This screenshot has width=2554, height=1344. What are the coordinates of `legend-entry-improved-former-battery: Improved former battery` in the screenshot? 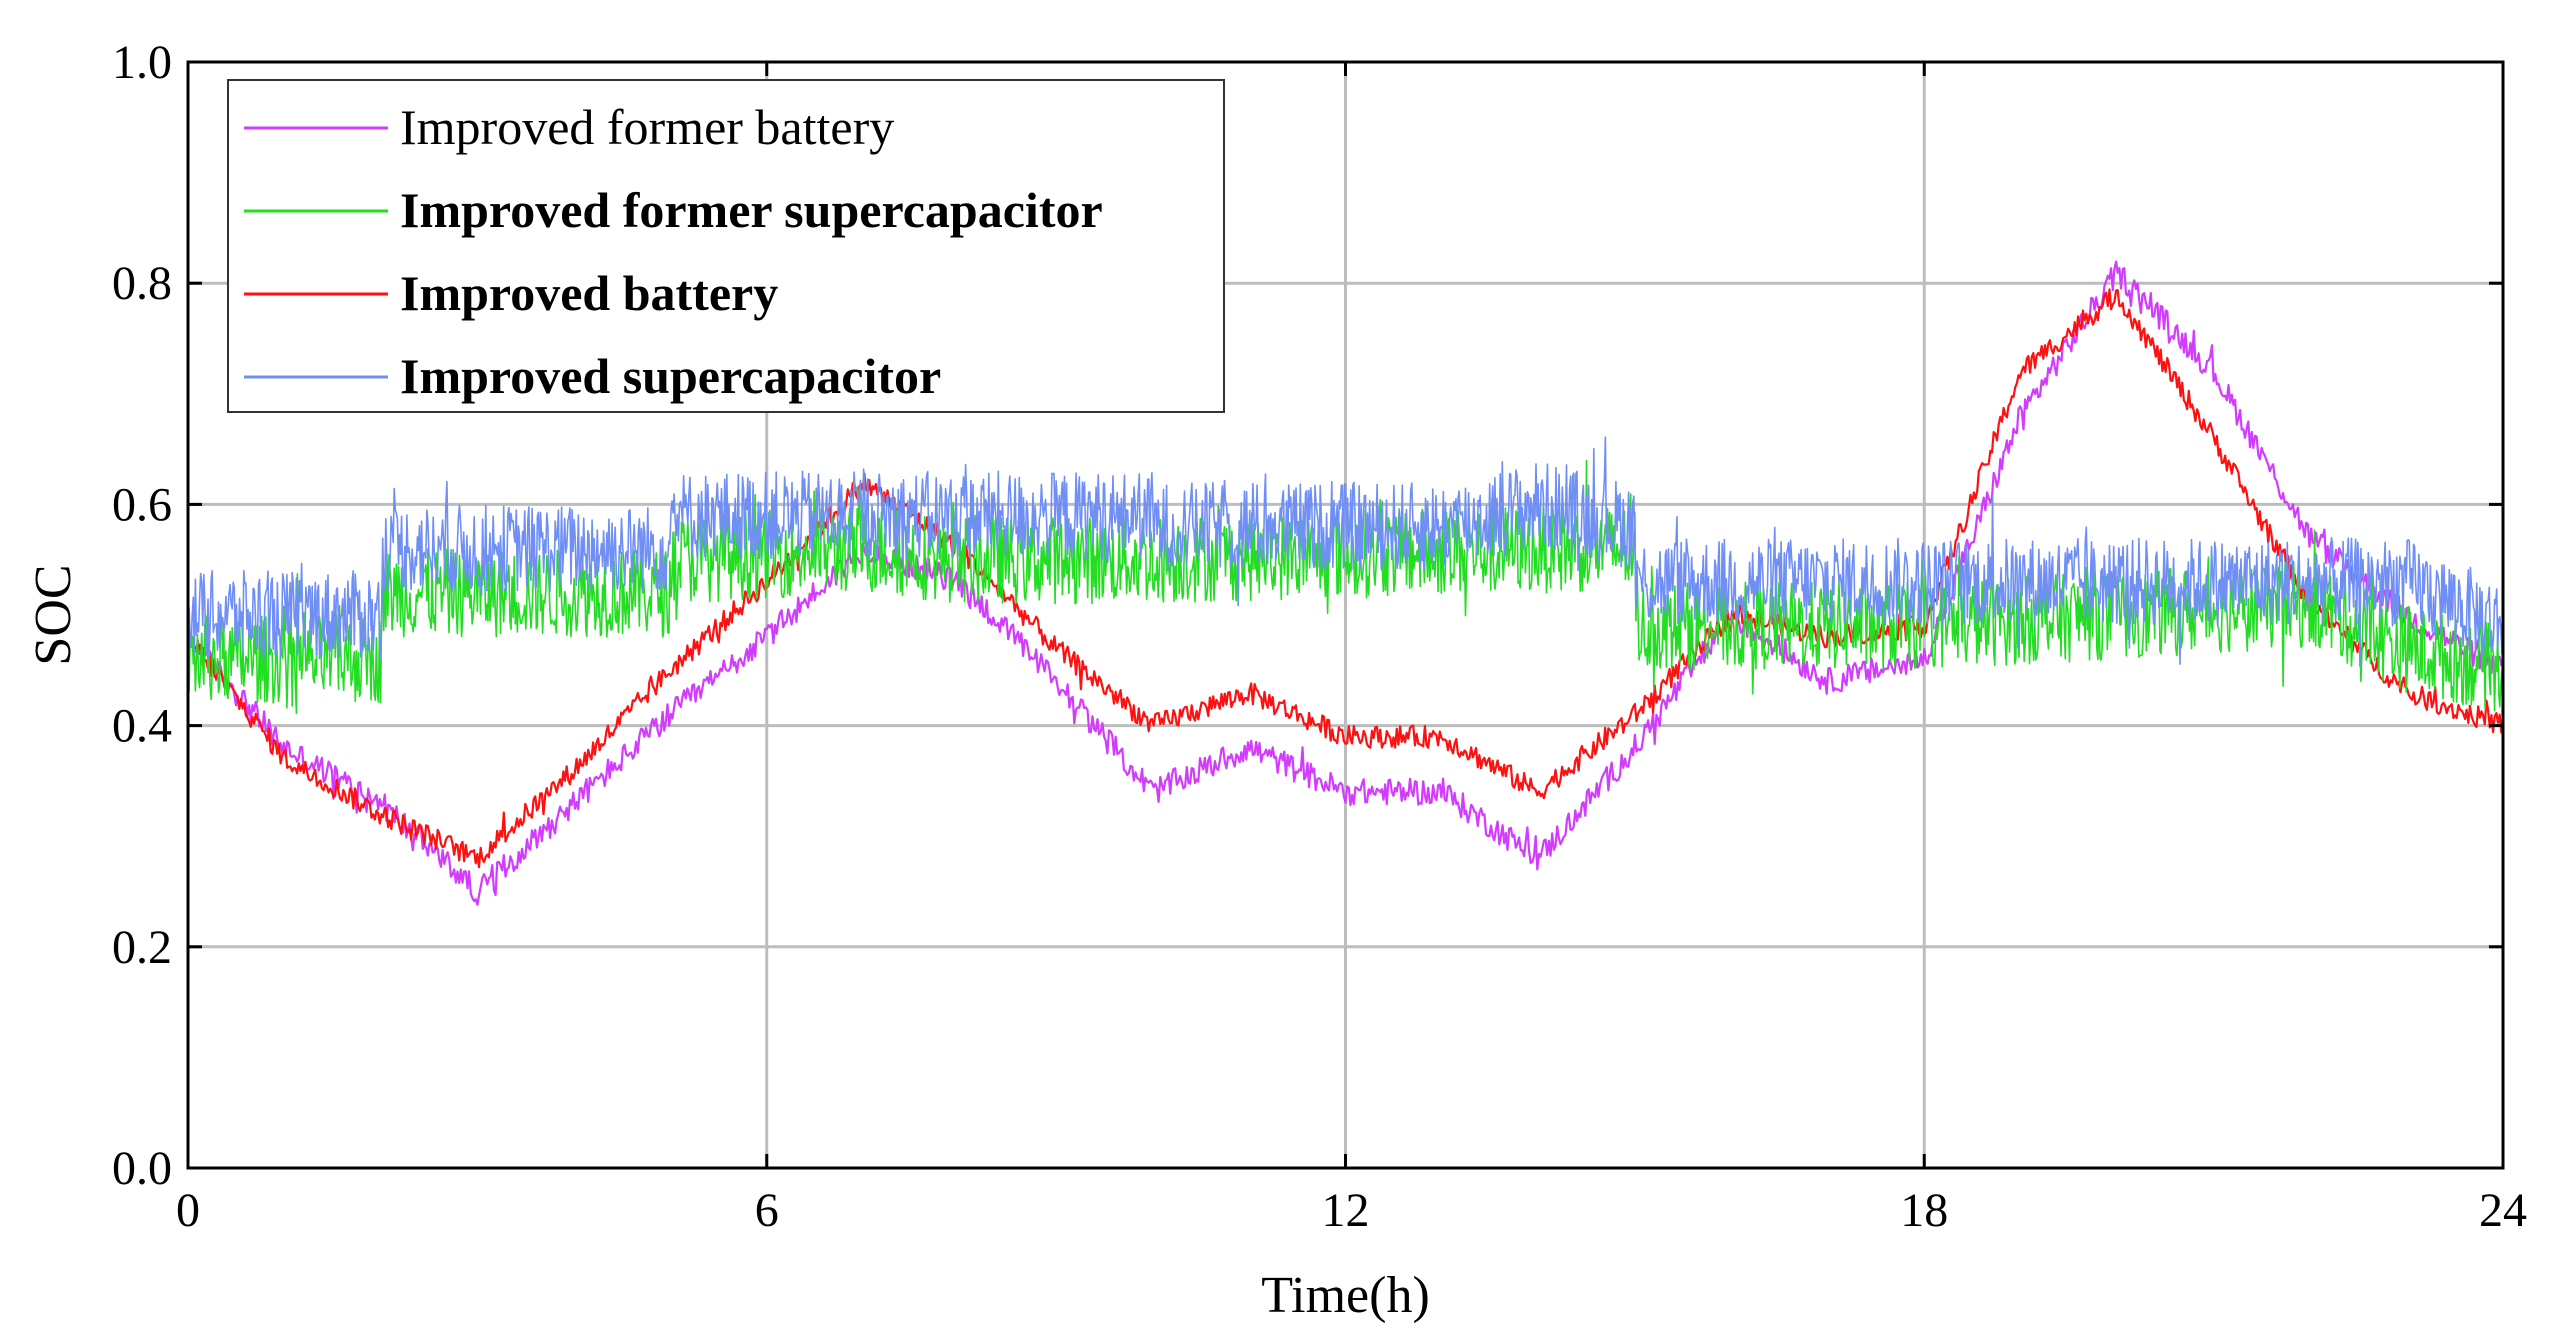 It's located at (569, 127).